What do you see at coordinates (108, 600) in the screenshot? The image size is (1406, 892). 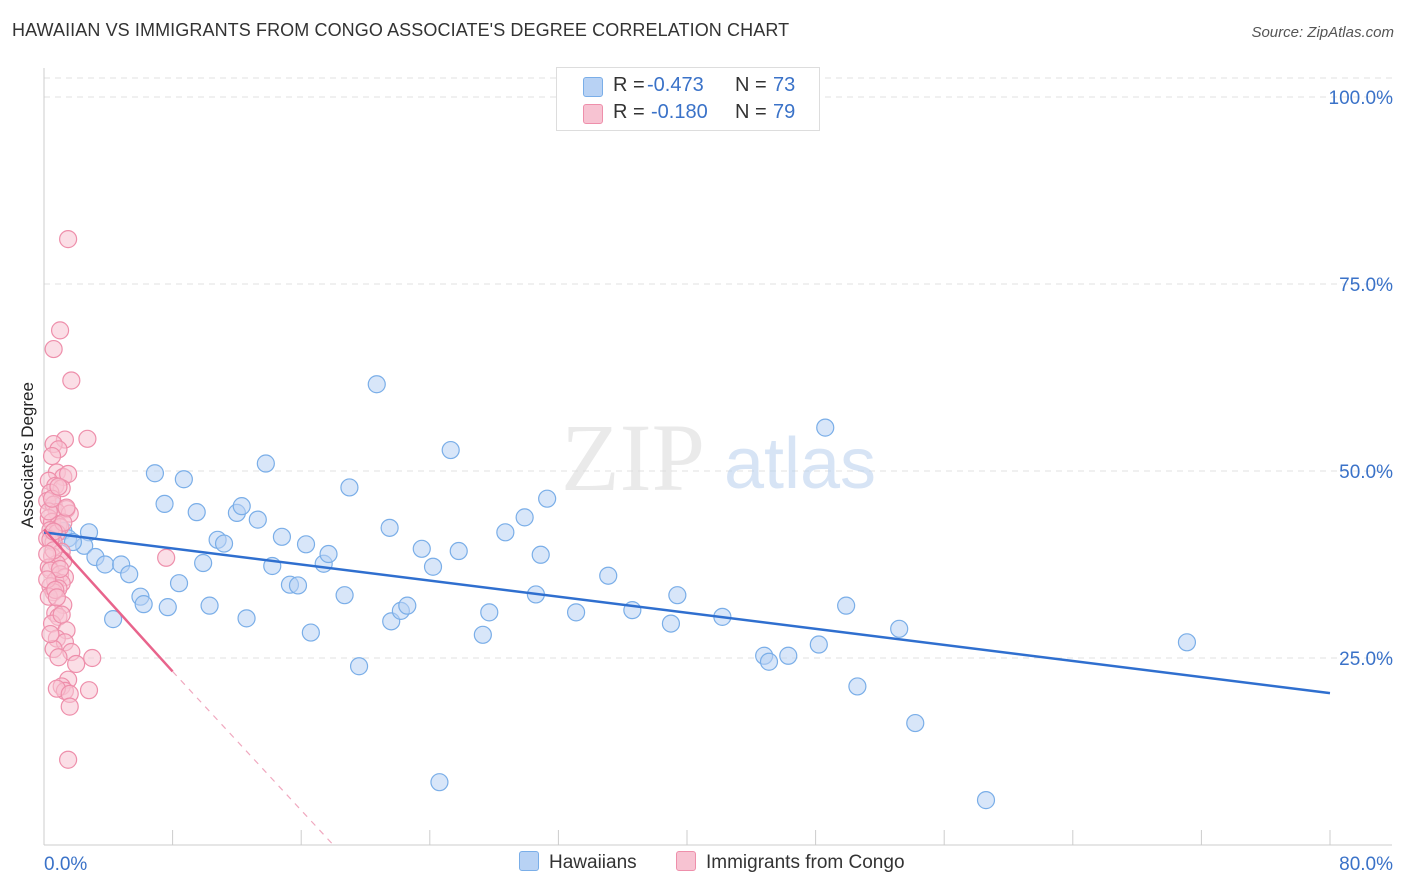 I see `congo-trend-line` at bounding box center [108, 600].